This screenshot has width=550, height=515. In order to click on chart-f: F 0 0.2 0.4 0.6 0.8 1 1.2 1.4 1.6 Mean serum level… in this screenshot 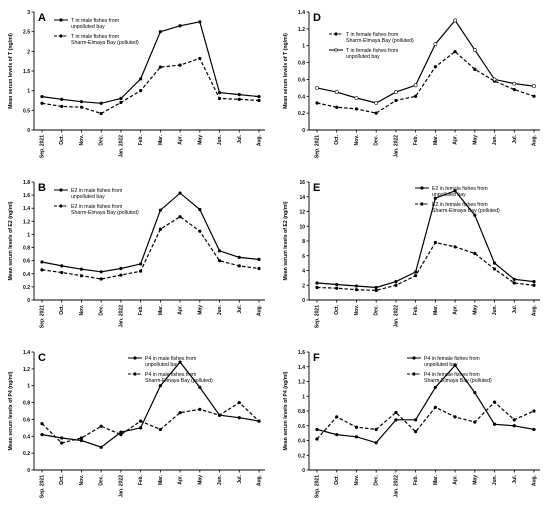, I will do `click(411, 424)`.